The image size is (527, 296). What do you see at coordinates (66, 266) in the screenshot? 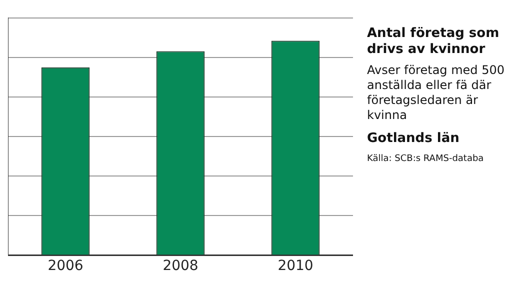
I see `x-tick-label: 2006` at bounding box center [66, 266].